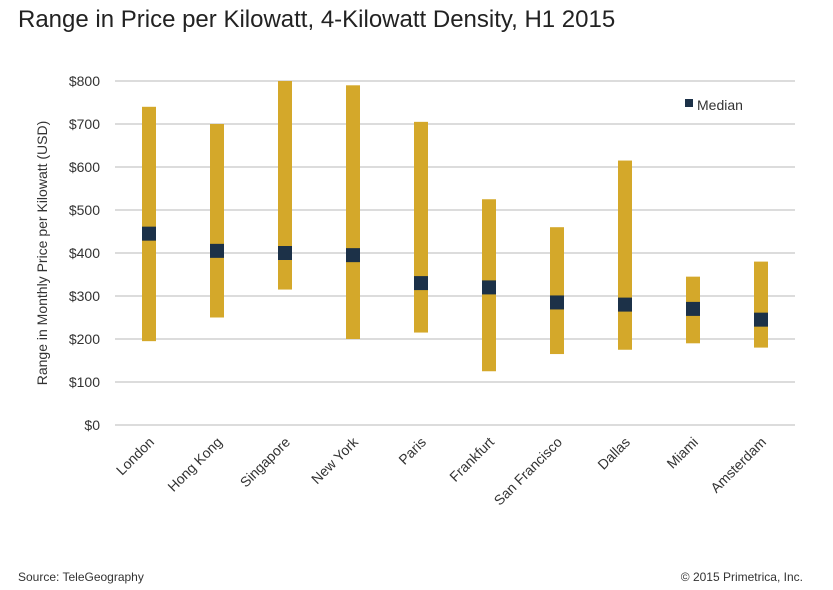 The width and height of the screenshot is (833, 590). What do you see at coordinates (84, 167) in the screenshot?
I see `y-tick-label: $600` at bounding box center [84, 167].